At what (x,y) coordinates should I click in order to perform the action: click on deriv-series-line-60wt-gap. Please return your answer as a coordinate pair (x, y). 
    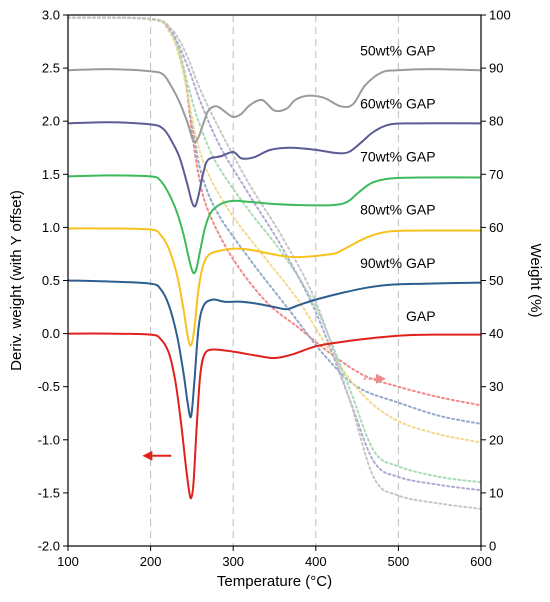
    Looking at the image, I should click on (274, 164).